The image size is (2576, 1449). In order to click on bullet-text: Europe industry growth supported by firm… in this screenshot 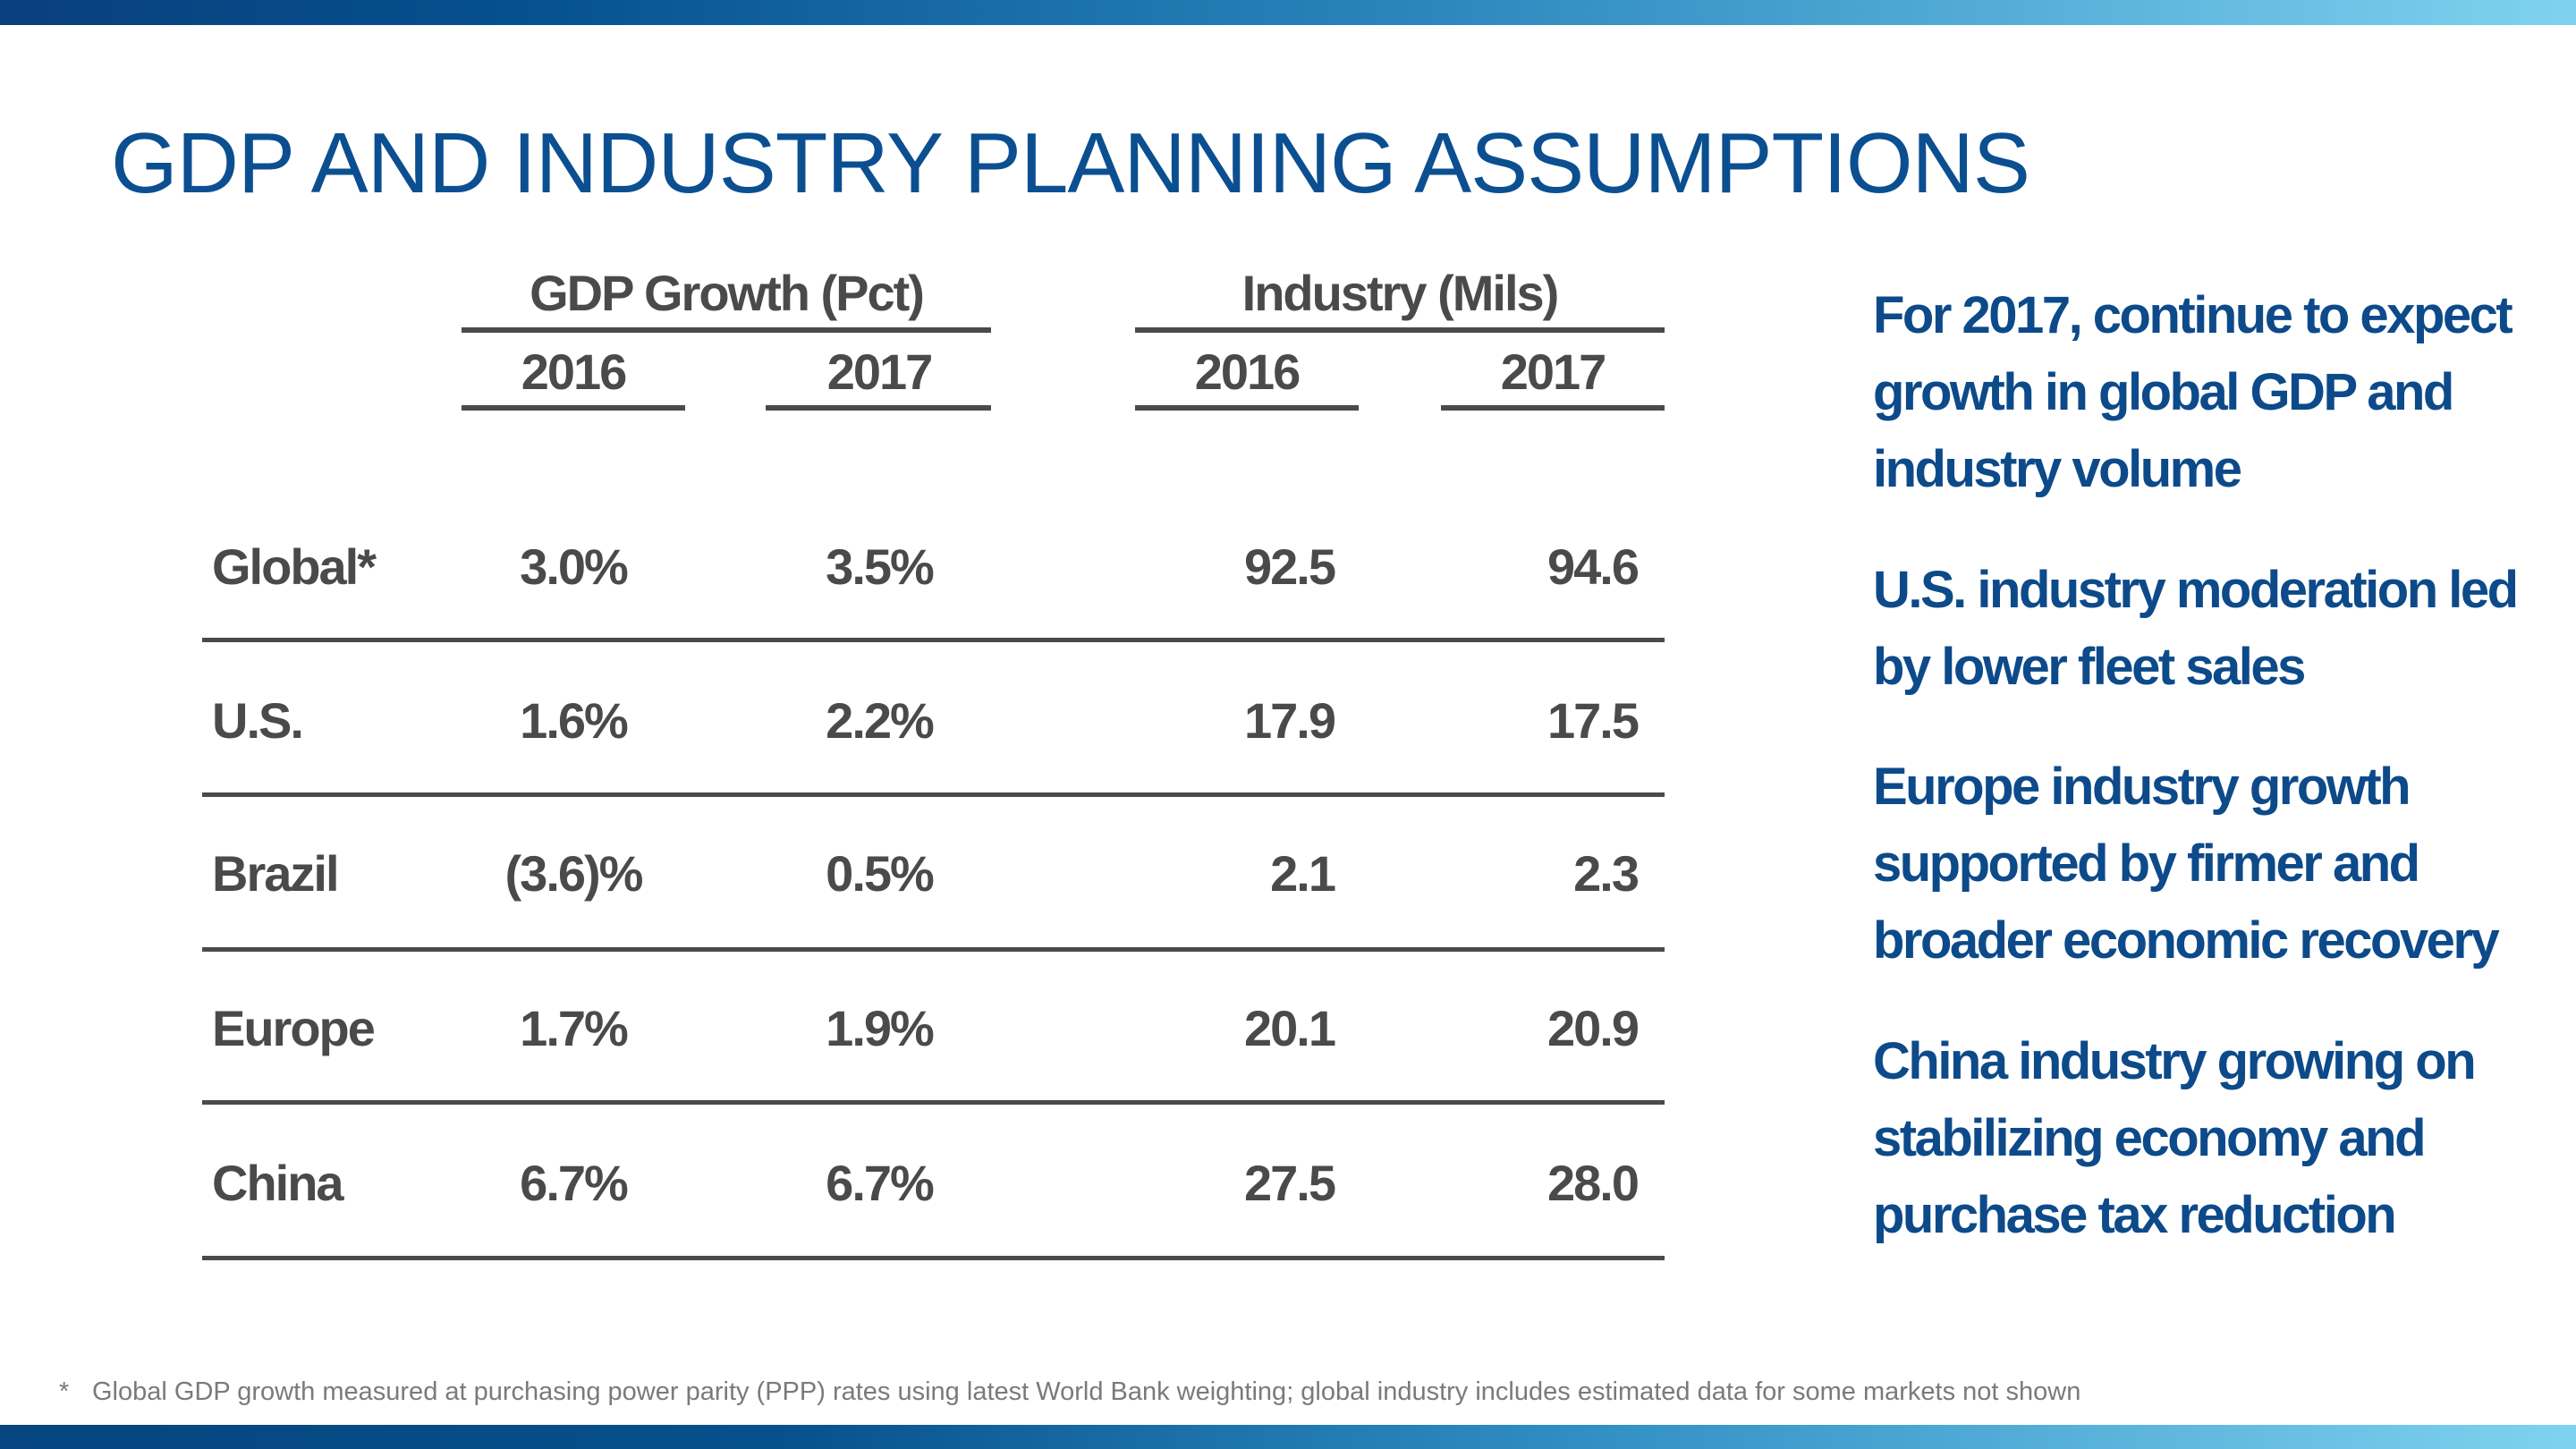, I will do `click(2186, 864)`.